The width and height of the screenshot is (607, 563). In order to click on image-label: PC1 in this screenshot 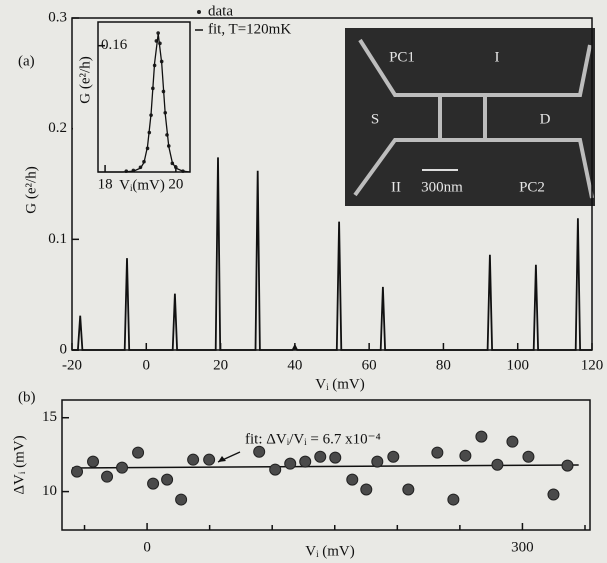, I will do `click(402, 57)`.